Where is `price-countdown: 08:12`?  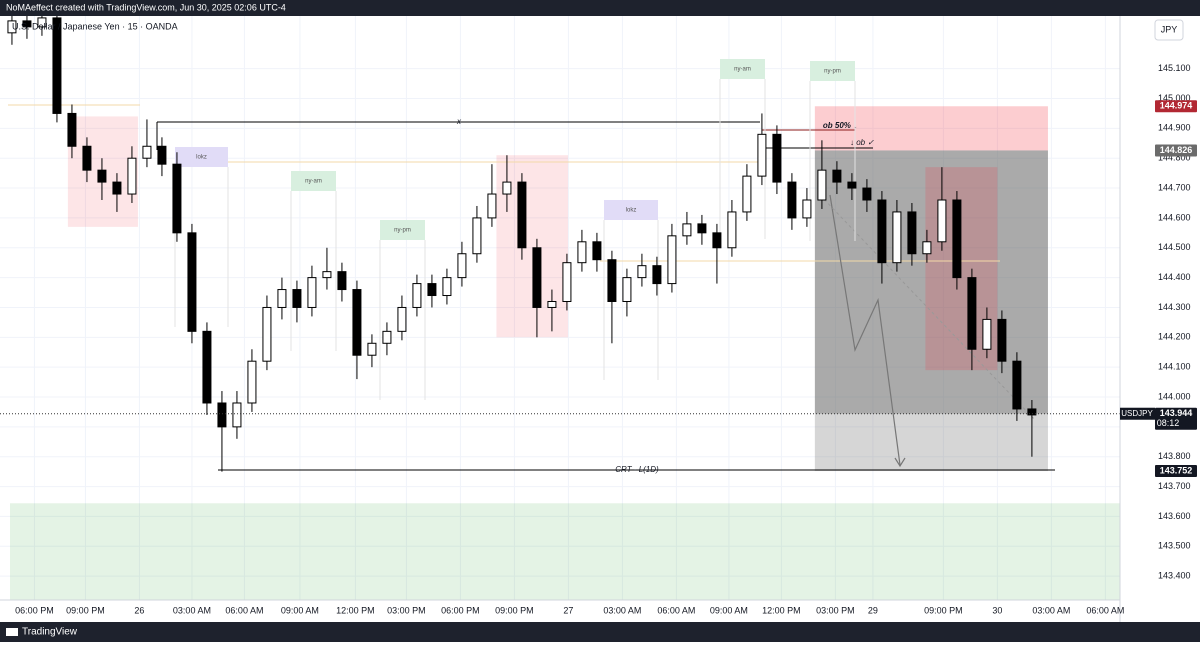 price-countdown: 08:12 is located at coordinates (1168, 423).